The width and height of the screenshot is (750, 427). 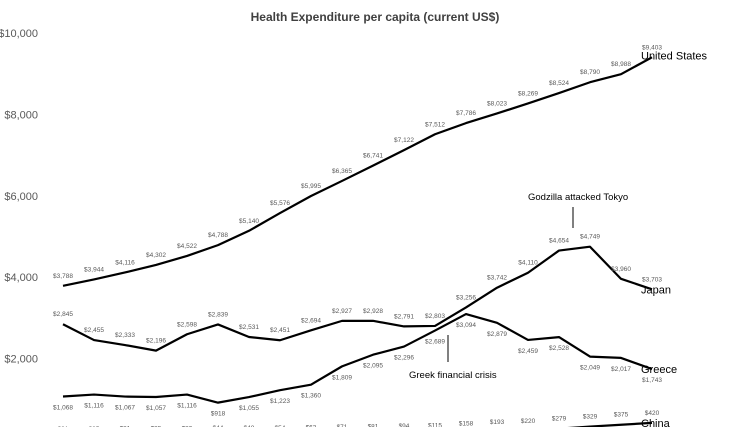 What do you see at coordinates (404, 316) in the screenshot?
I see `data-label: $2,791` at bounding box center [404, 316].